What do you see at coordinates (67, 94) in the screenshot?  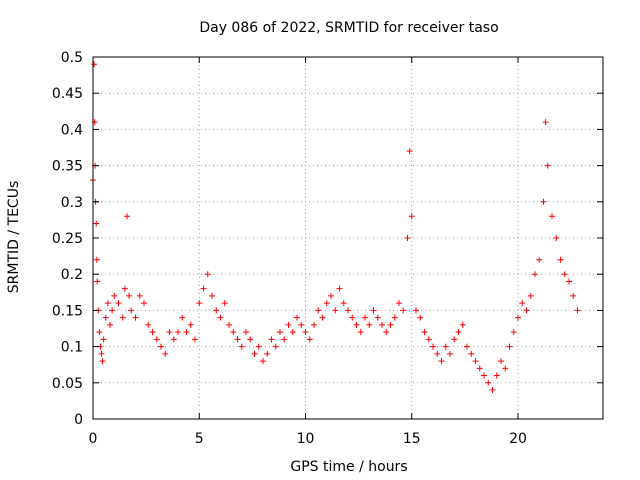 I see `y-tick-label: 0.45` at bounding box center [67, 94].